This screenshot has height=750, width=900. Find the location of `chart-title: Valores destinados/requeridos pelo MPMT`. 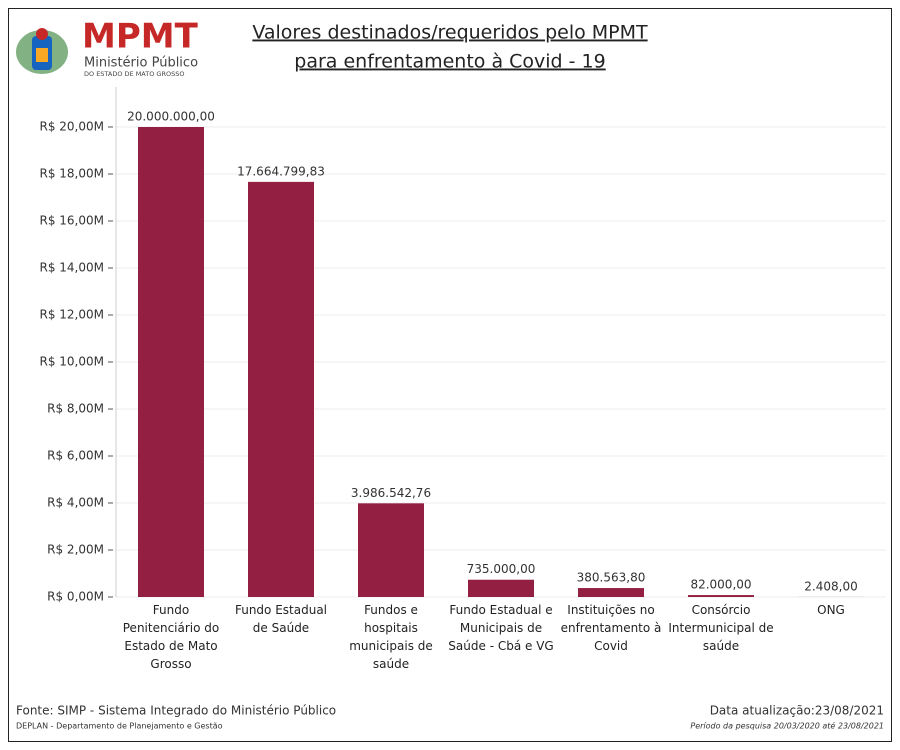

chart-title: Valores destinados/requeridos pelo MPMT is located at coordinates (450, 33).